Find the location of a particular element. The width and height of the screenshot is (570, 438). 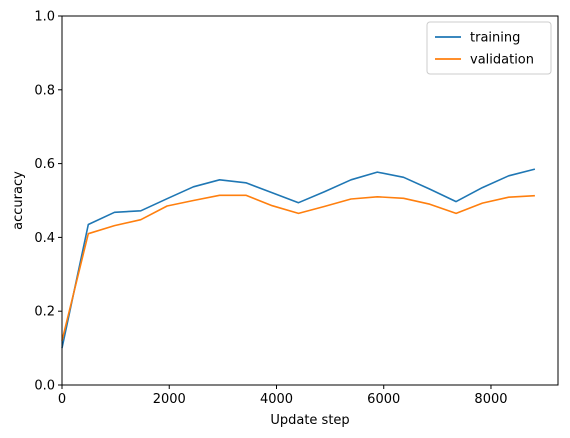

x-tick-label: 8000 is located at coordinates (490, 399).